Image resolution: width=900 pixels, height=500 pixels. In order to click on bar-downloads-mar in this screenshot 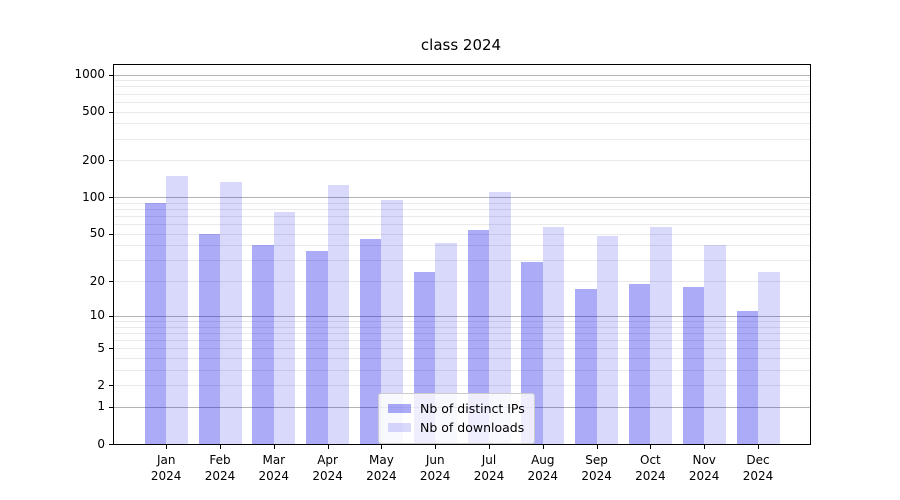, I will do `click(284, 327)`.